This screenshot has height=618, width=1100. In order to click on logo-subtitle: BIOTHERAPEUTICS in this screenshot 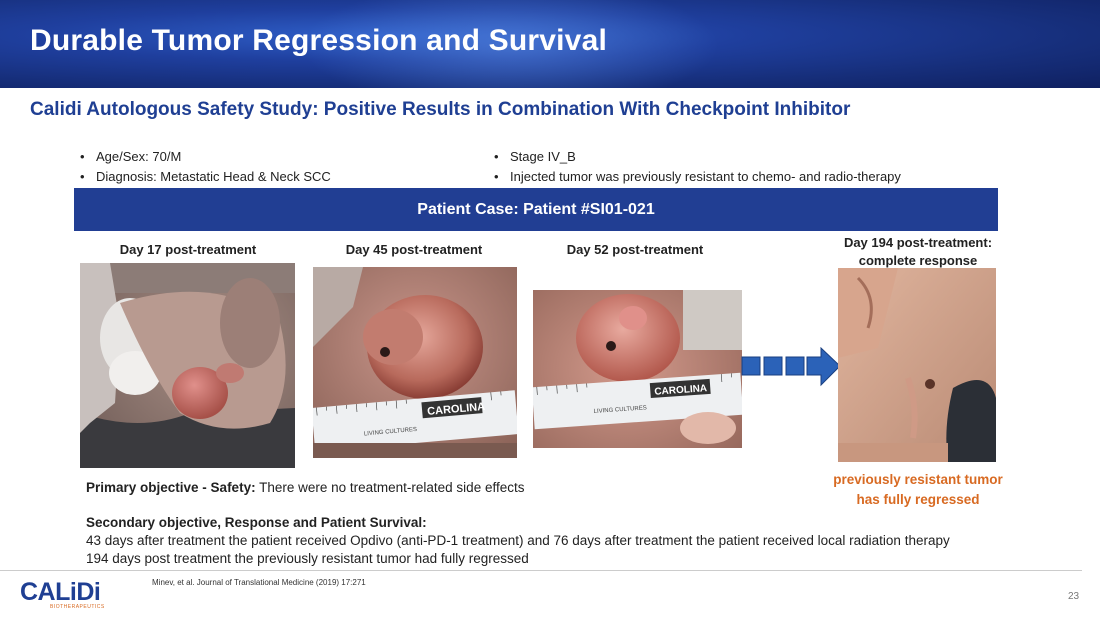, I will do `click(77, 607)`.